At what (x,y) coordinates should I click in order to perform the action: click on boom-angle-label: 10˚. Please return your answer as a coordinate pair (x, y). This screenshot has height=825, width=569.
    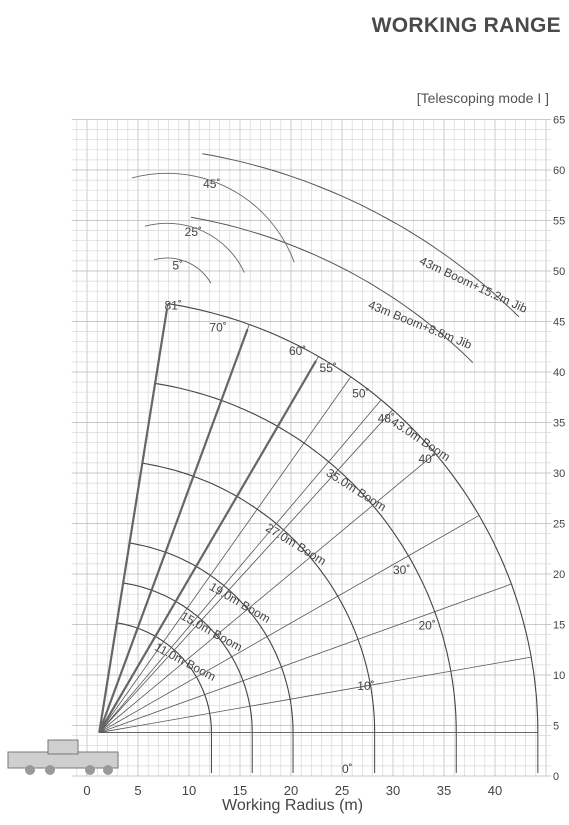
    Looking at the image, I should click on (365, 686).